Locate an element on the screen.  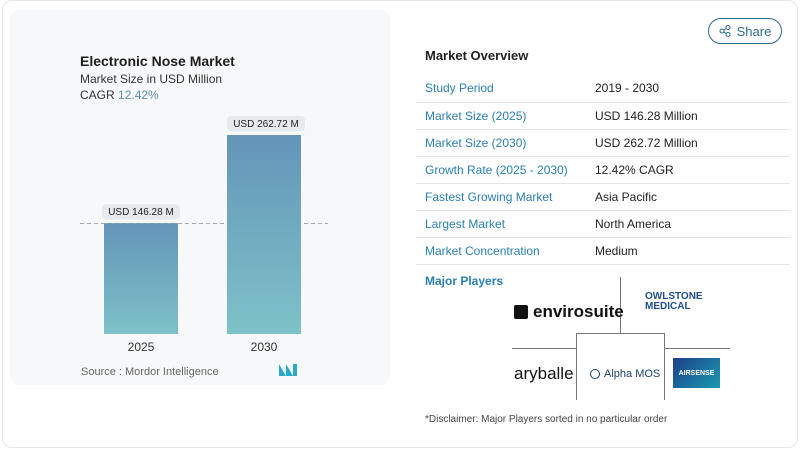
major-players-title: Major Players is located at coordinates (464, 281).